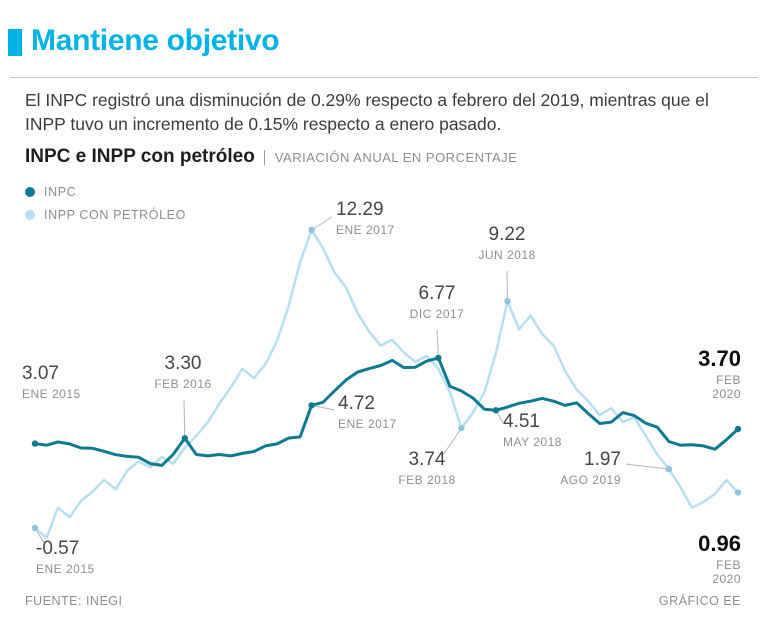 This screenshot has width=768, height=632. I want to click on chart-subtitle: VARIACIÓN ANUAL EN PORCENTAJE, so click(390, 157).